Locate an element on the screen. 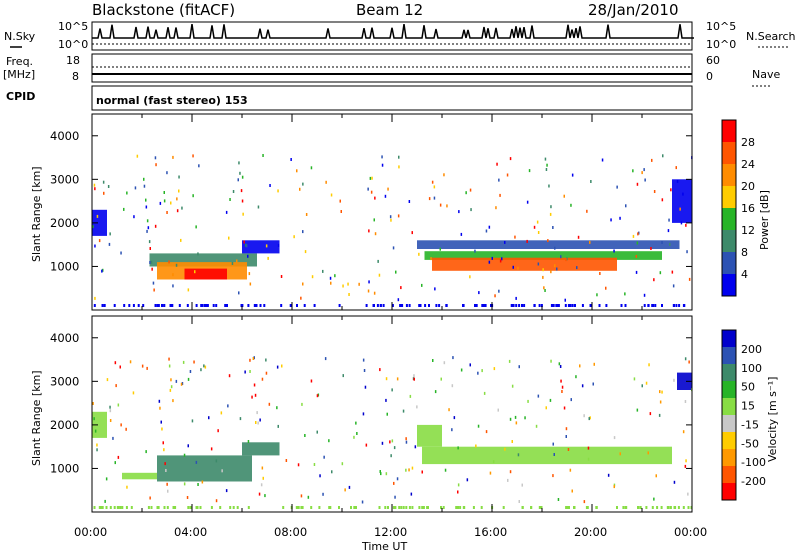 Image resolution: width=800 pixels, height=554 pixels. nave-tick-top: 60 is located at coordinates (713, 60).